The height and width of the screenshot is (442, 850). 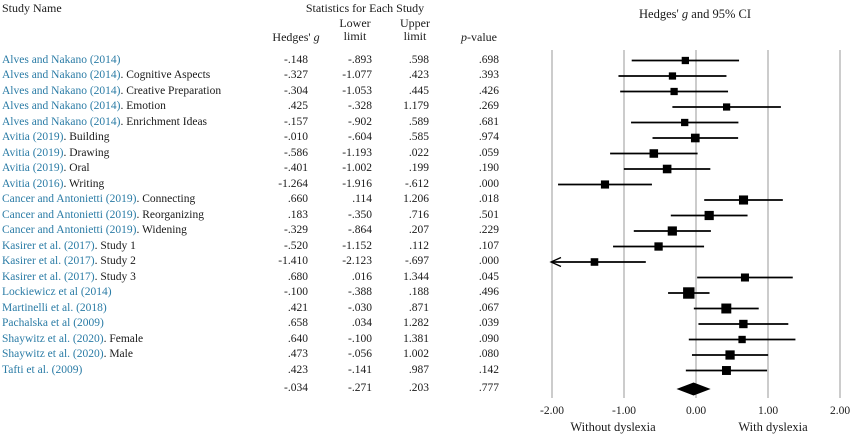 What do you see at coordinates (296, 59) in the screenshot?
I see `hedges-g-value: -.148` at bounding box center [296, 59].